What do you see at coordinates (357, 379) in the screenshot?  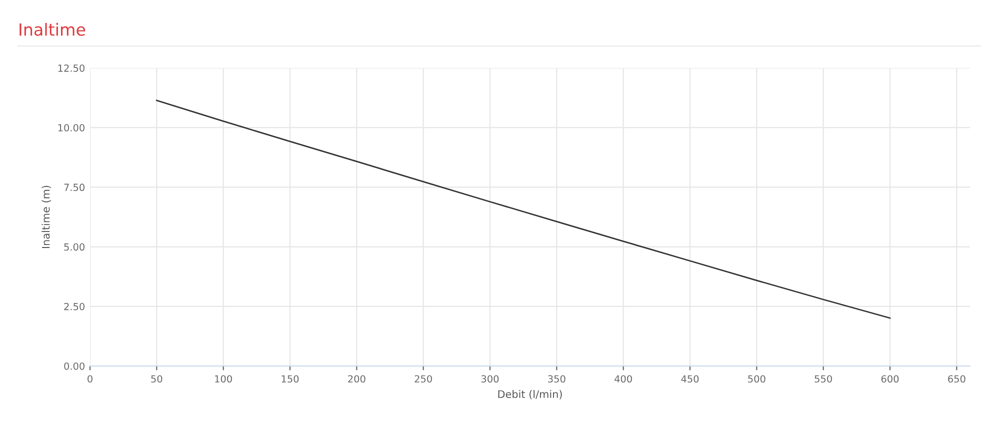 I see `x-tick-label: 200` at bounding box center [357, 379].